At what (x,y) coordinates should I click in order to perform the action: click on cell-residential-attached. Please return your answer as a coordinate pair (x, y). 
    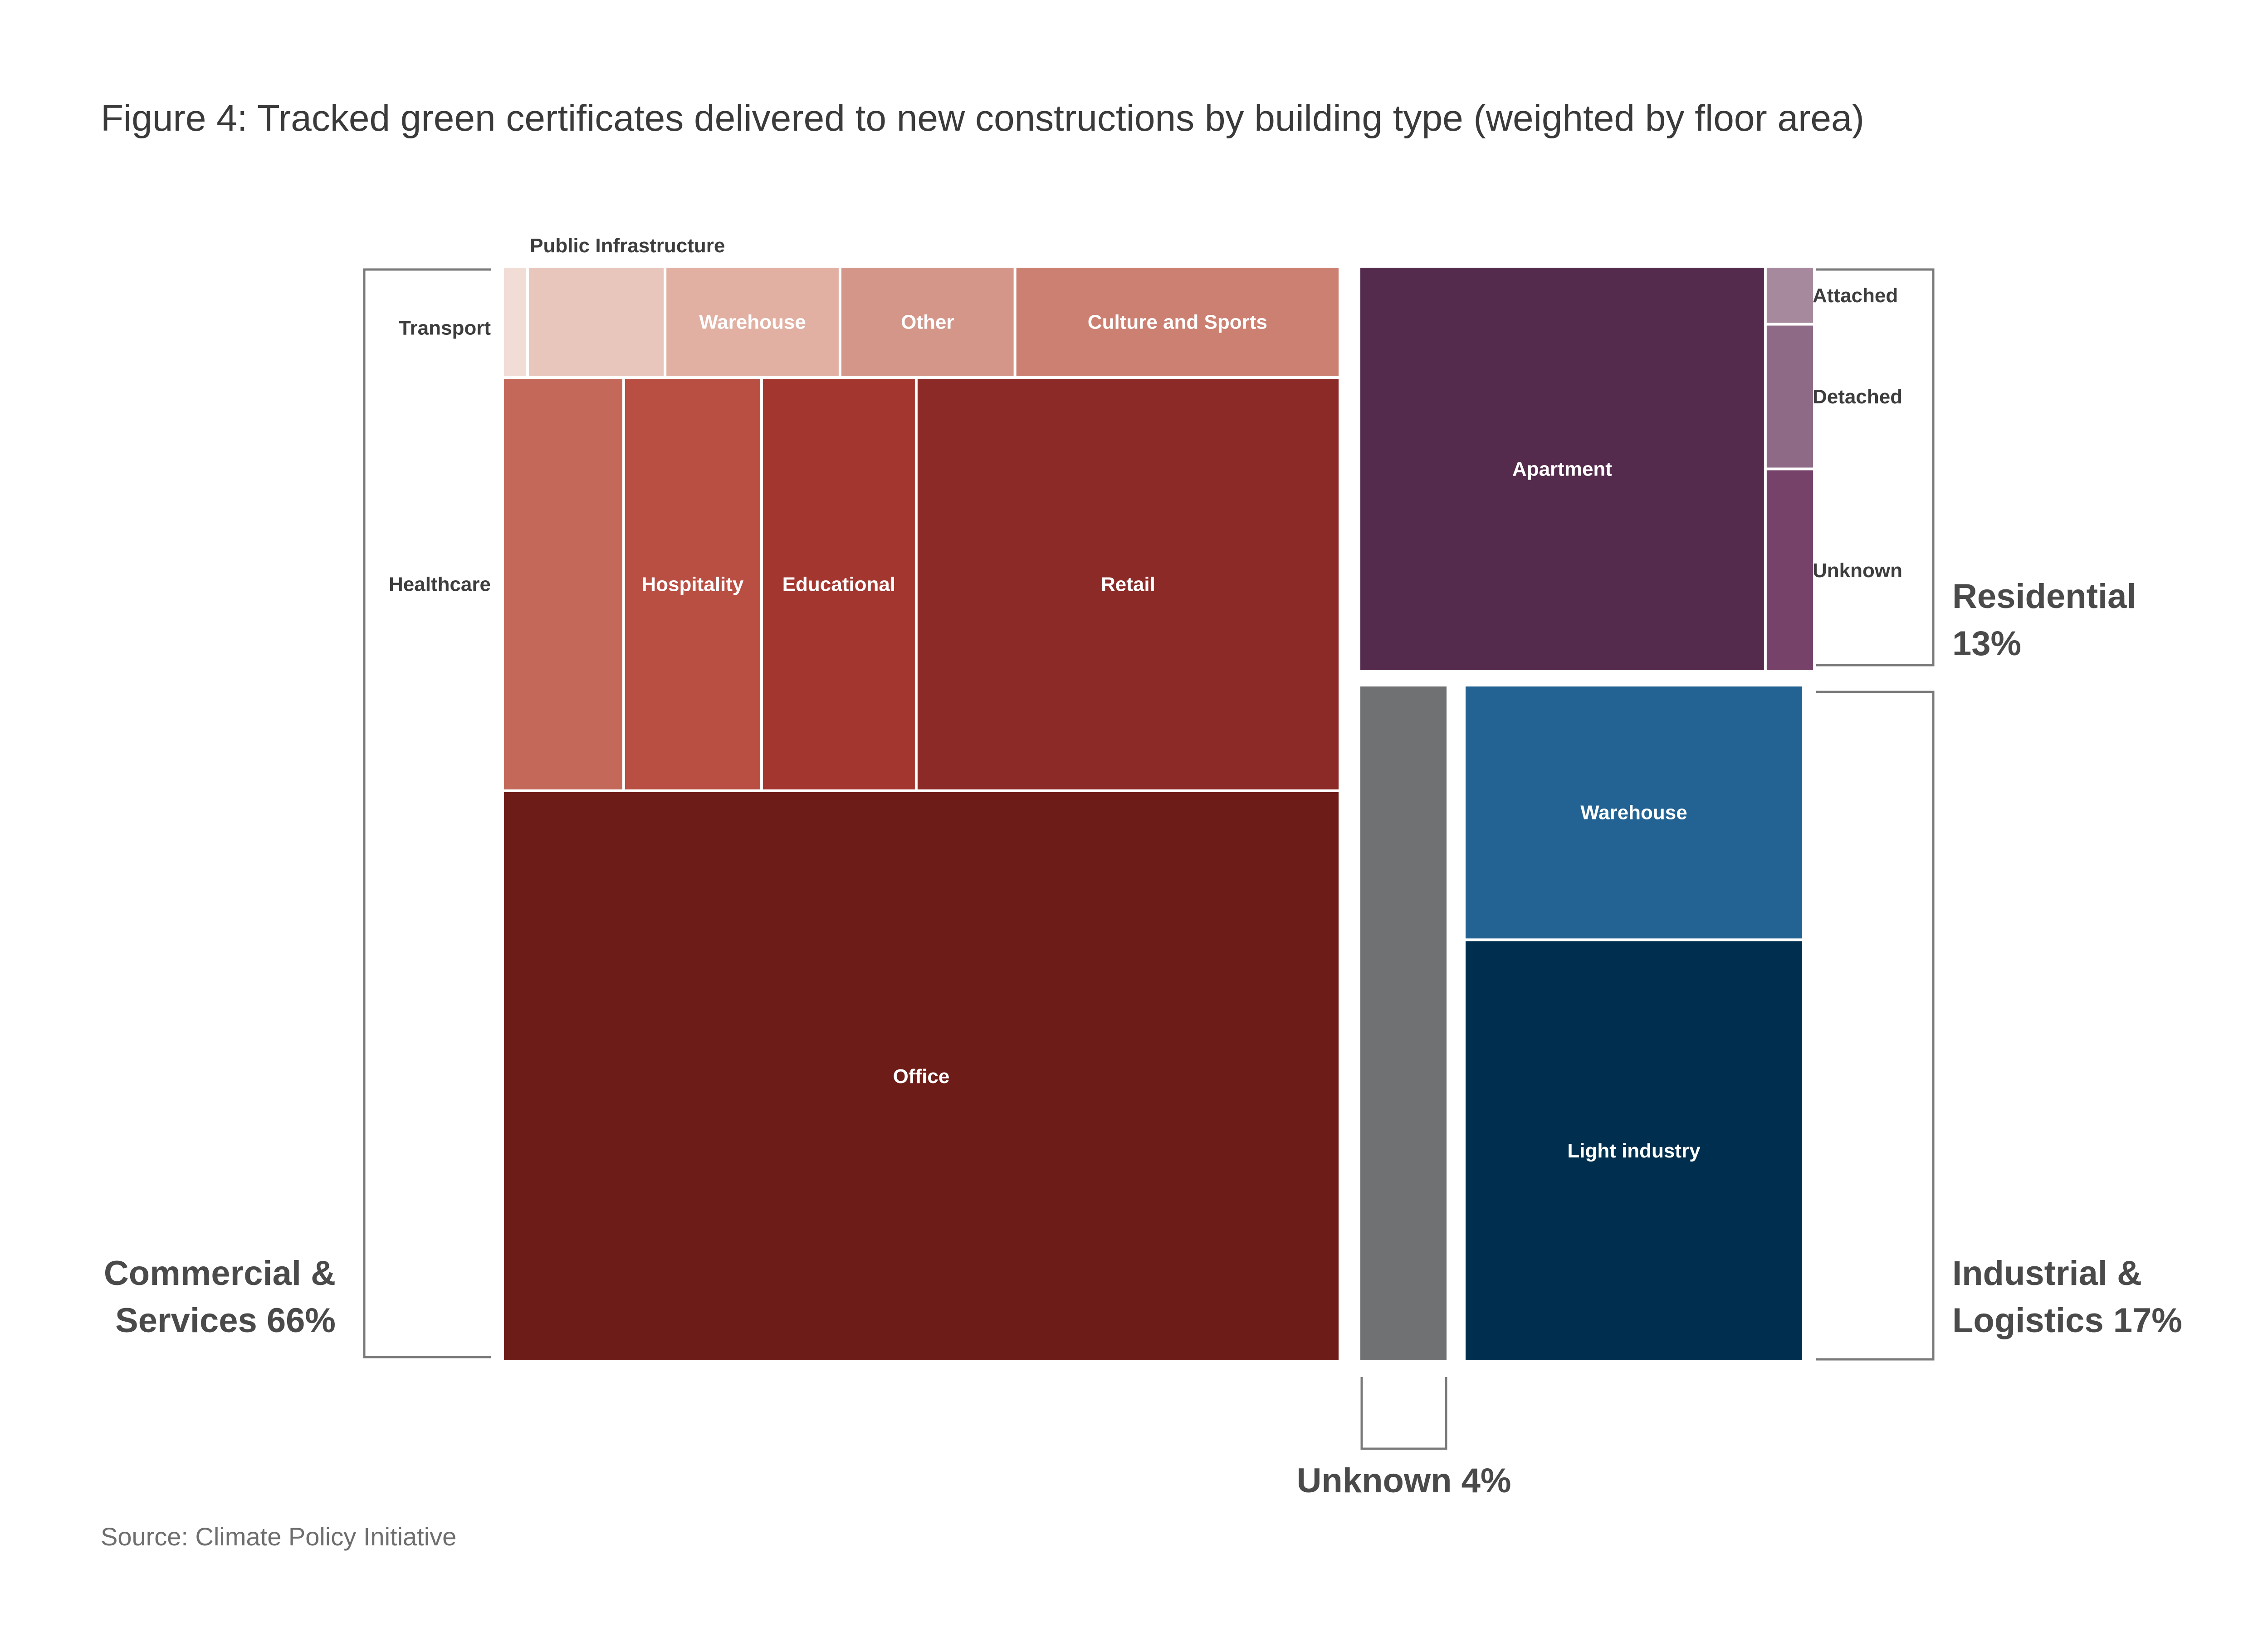
    Looking at the image, I should click on (1790, 295).